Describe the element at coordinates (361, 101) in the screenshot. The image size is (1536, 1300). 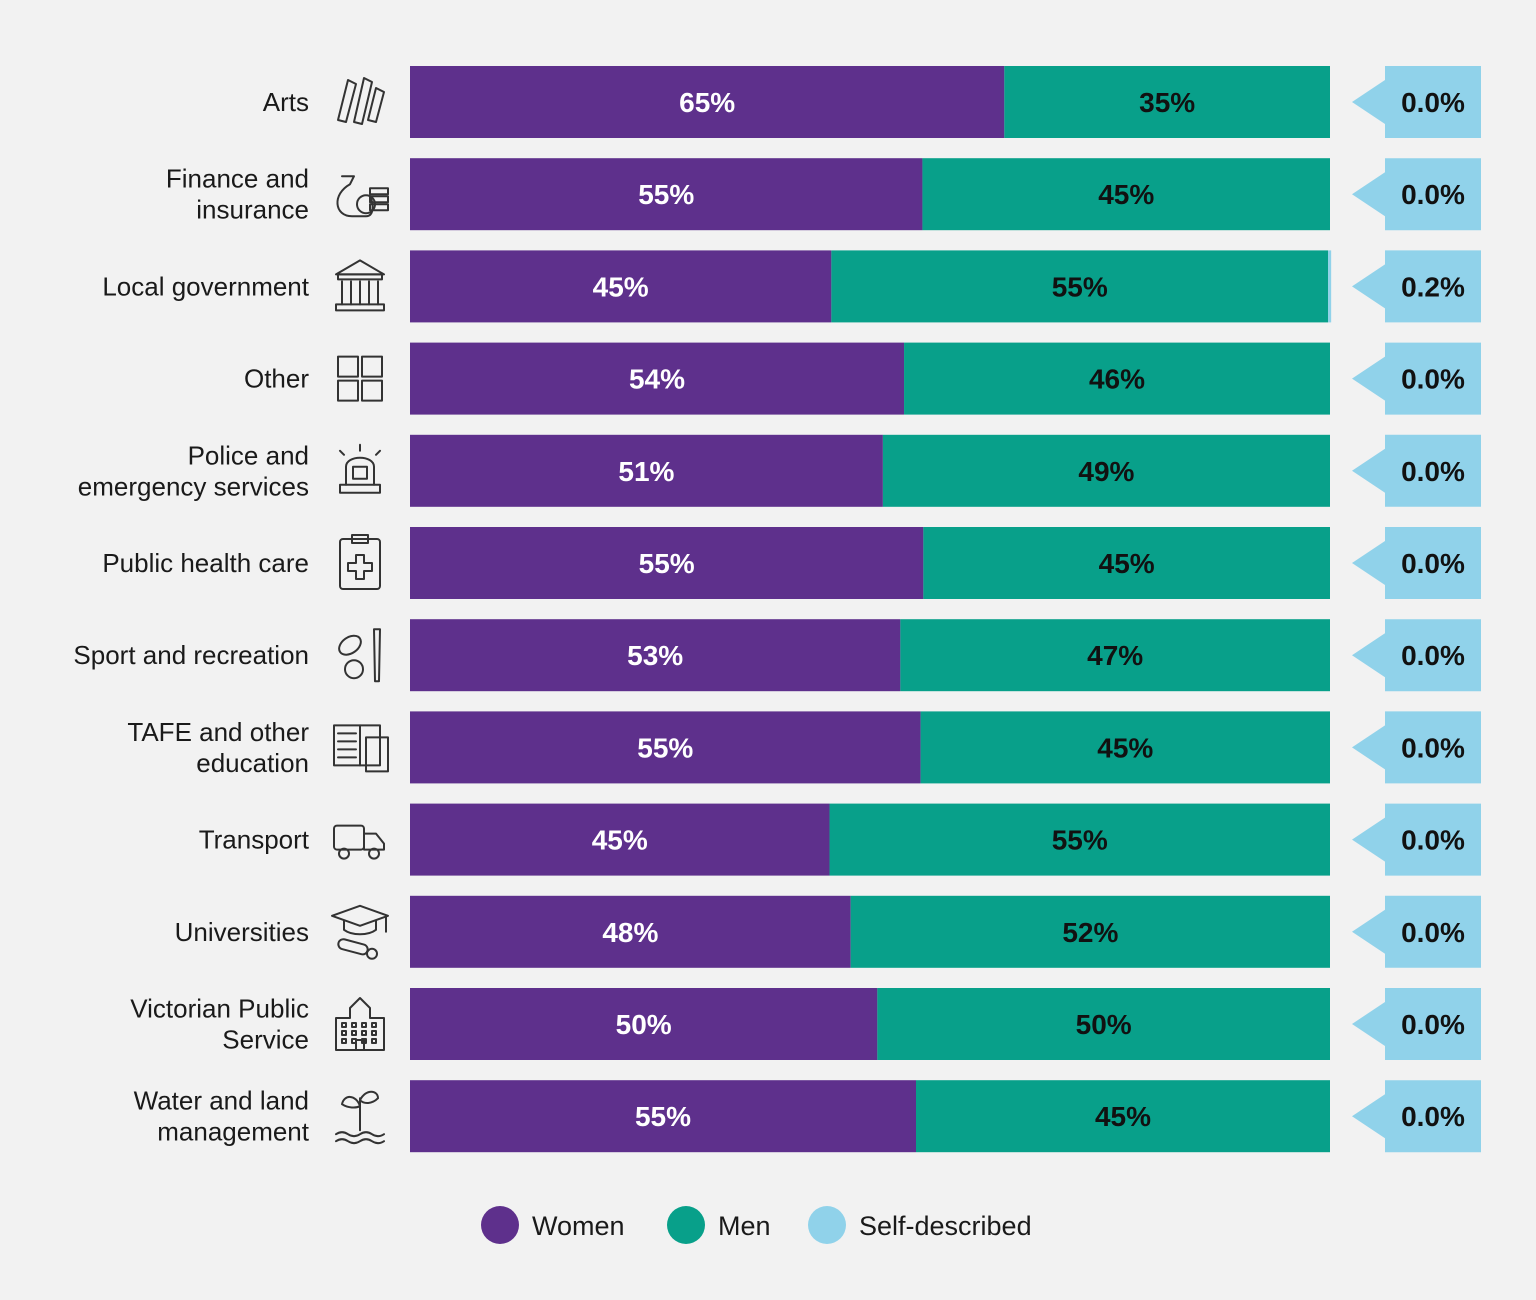
I see `pencils-icon` at that location.